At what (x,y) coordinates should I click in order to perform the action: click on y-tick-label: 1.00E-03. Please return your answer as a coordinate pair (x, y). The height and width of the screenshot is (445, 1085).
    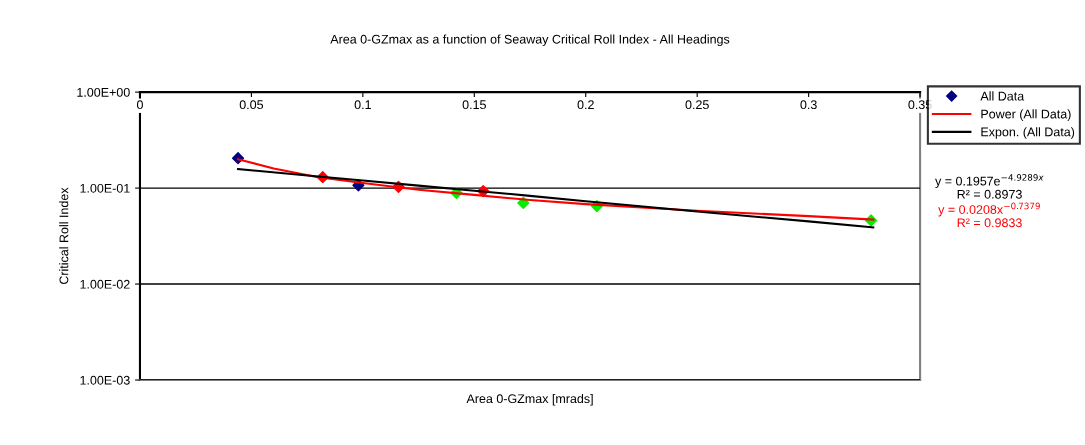
    Looking at the image, I should click on (105, 380).